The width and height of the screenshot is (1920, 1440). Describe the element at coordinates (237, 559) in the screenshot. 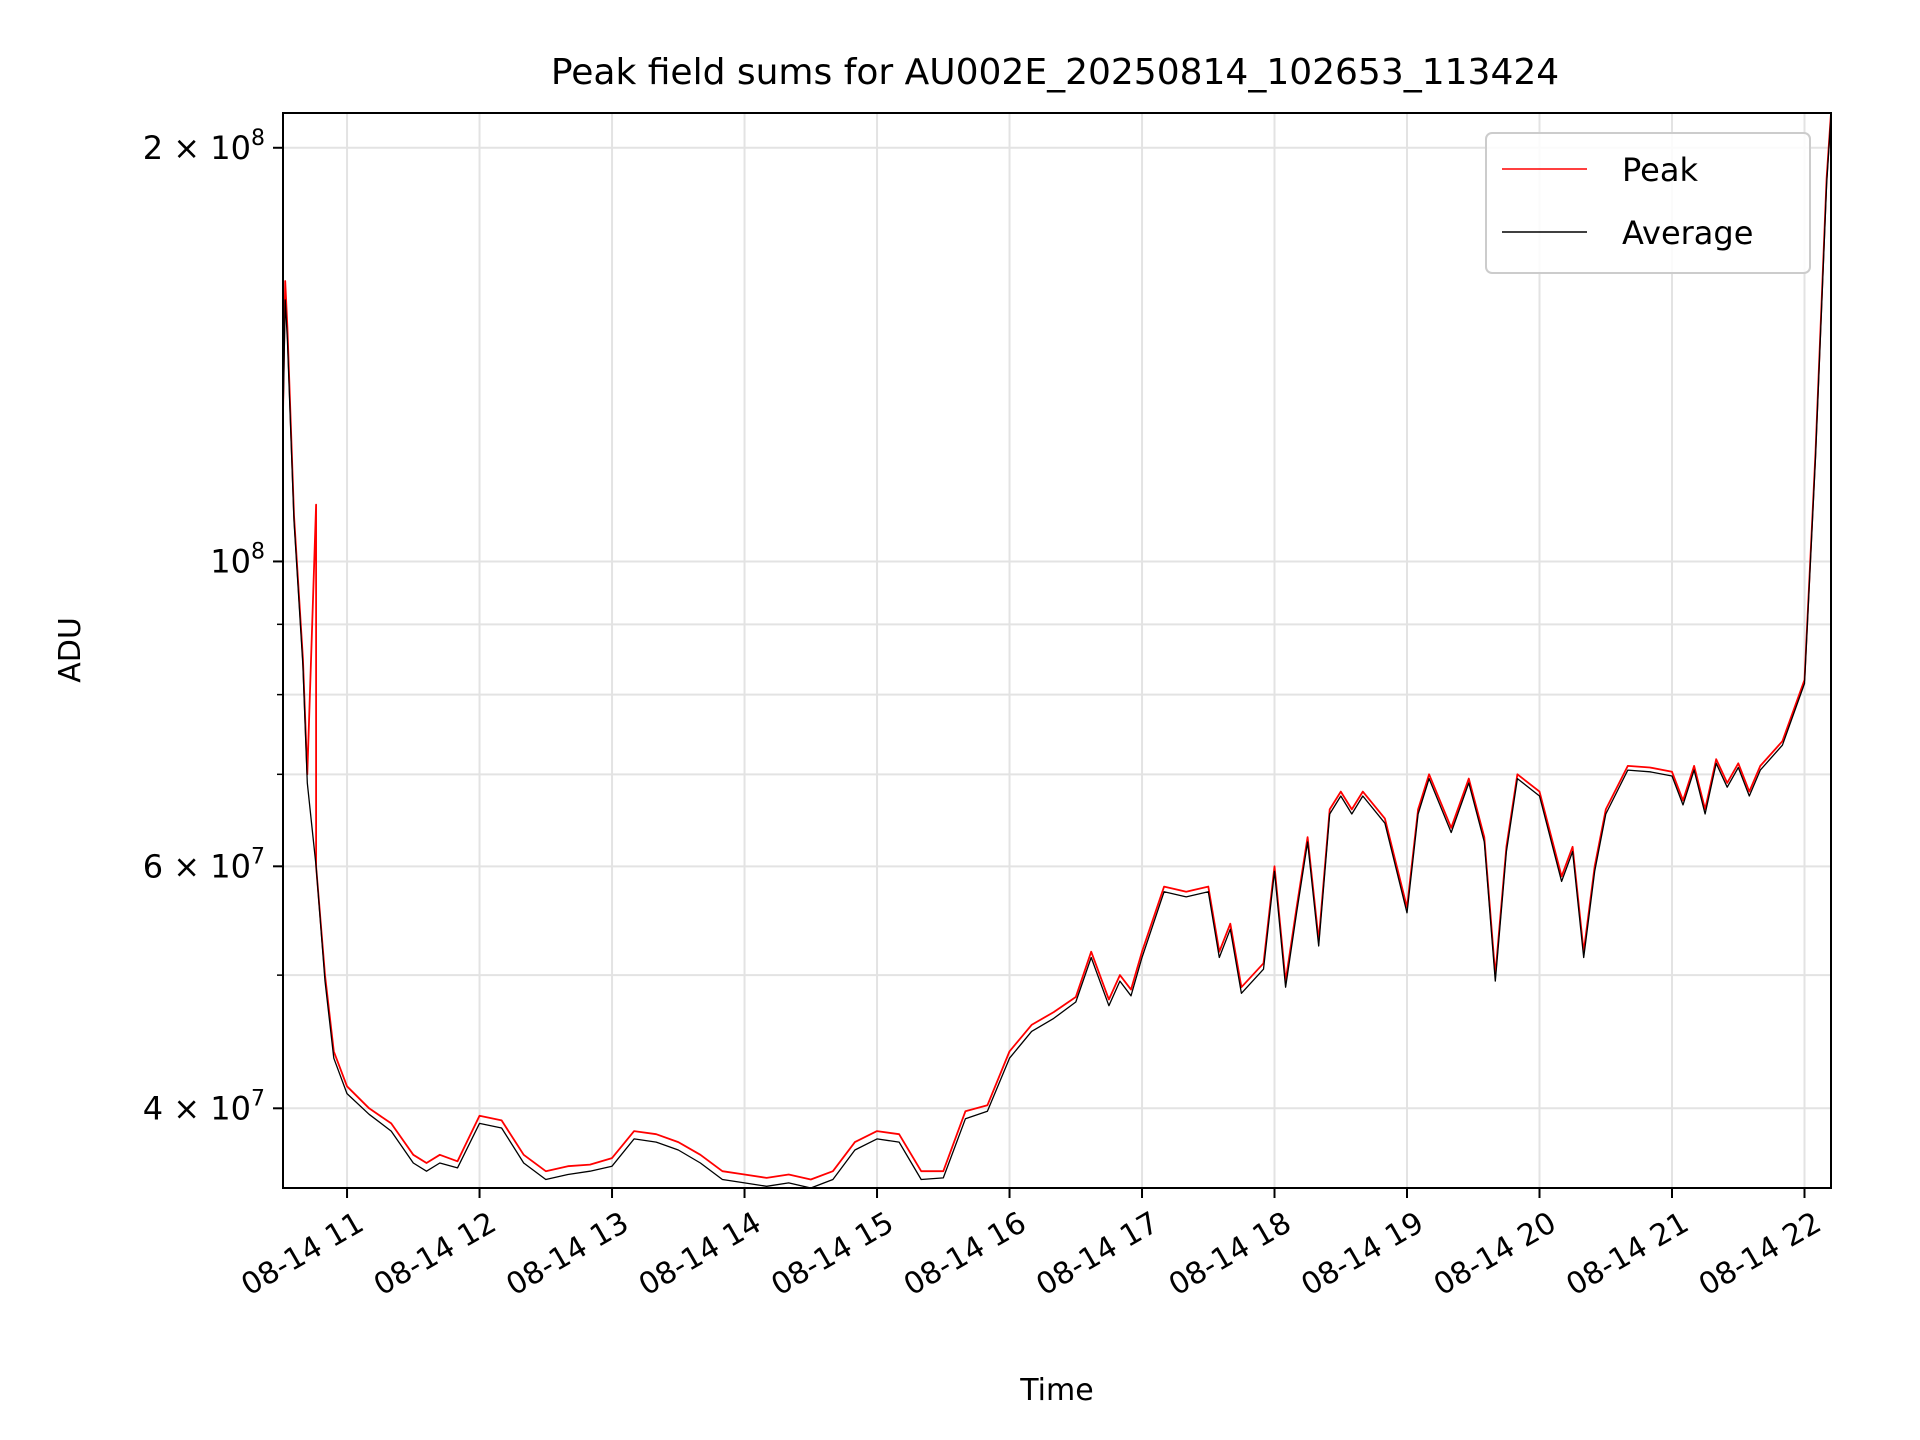

I see `y-tick-label: 108` at that location.